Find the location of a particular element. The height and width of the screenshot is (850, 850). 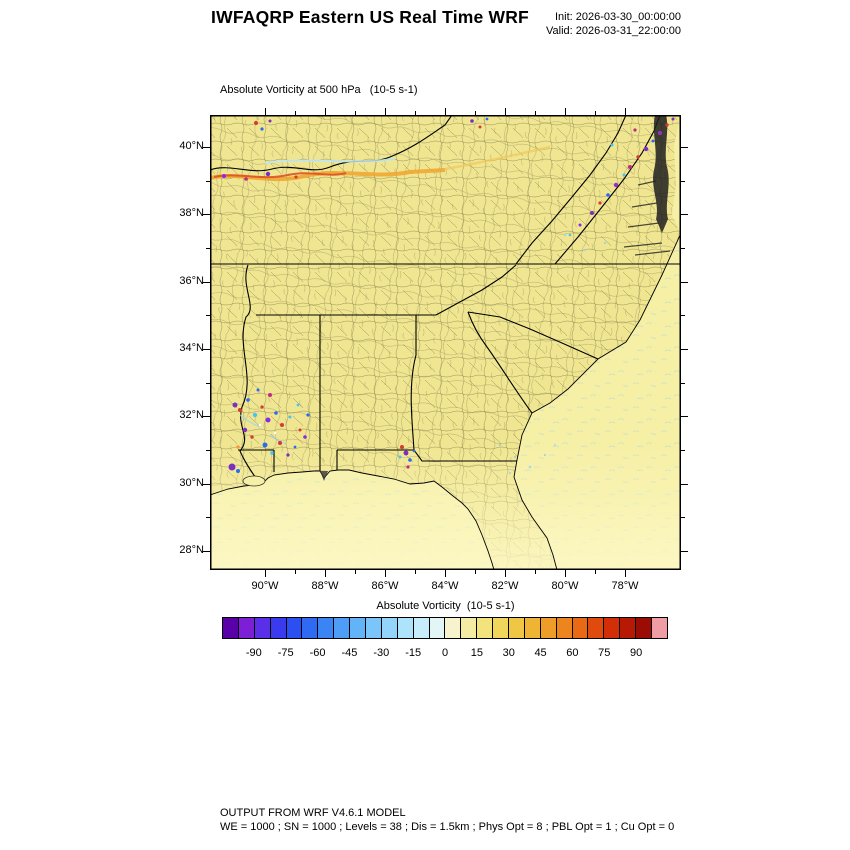

colorbar is located at coordinates (445, 628).